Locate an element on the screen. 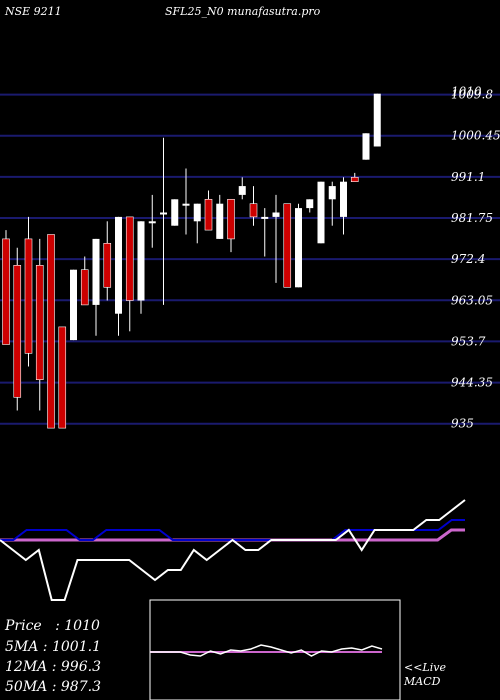  stat-12ma: 12MA : 996.3 is located at coordinates (53, 667).